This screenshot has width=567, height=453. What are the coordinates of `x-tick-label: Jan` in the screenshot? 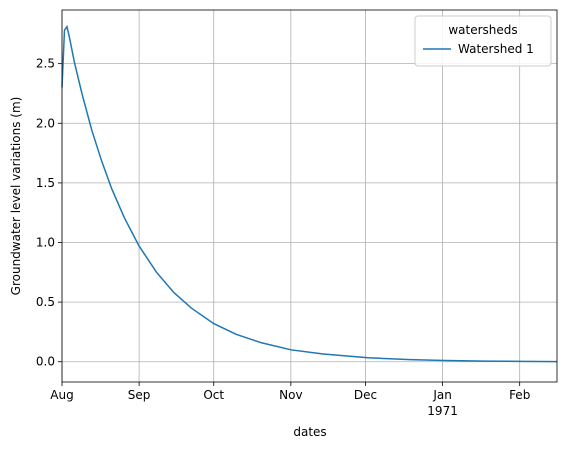 It's located at (442, 395).